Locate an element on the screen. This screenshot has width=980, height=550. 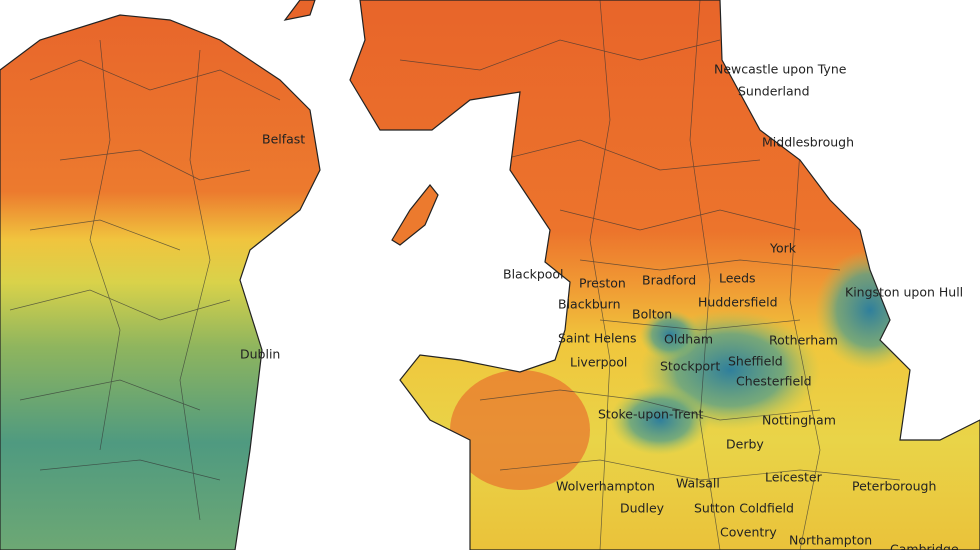
place-label: Coventry is located at coordinates (748, 532).